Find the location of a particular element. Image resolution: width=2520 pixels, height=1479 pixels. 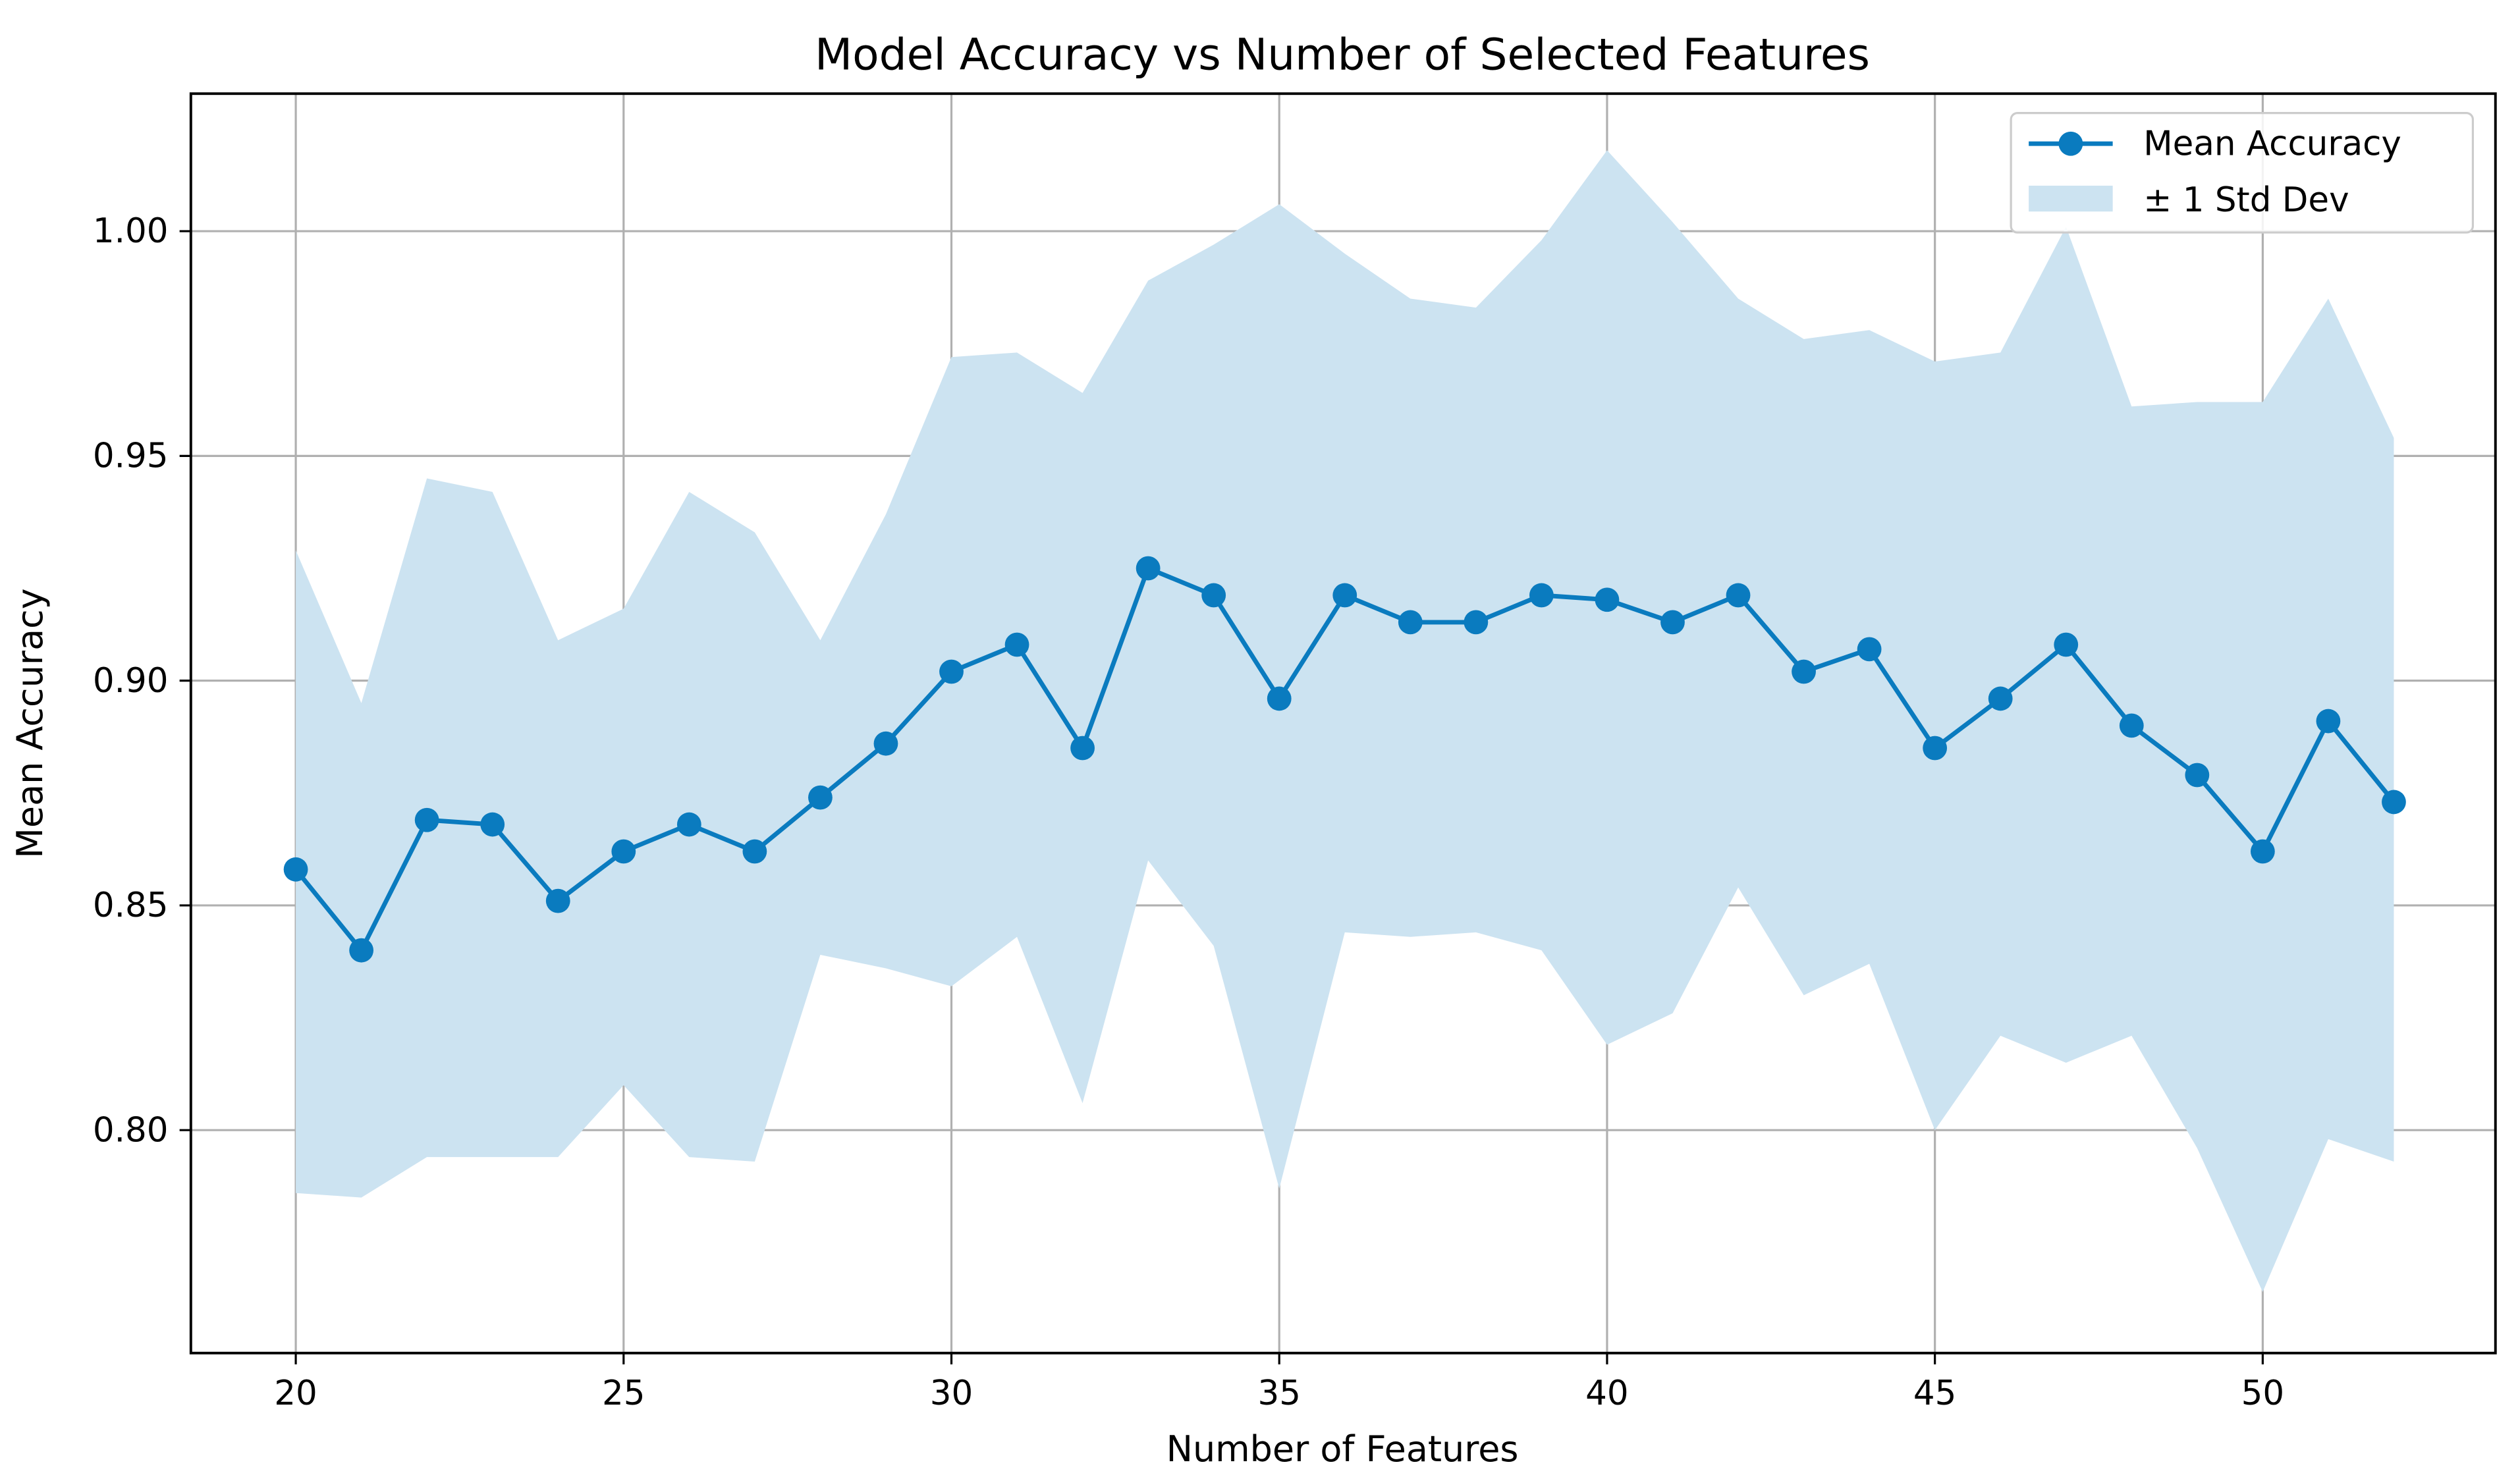

x-axis-label: Number of Features is located at coordinates (1342, 1449).